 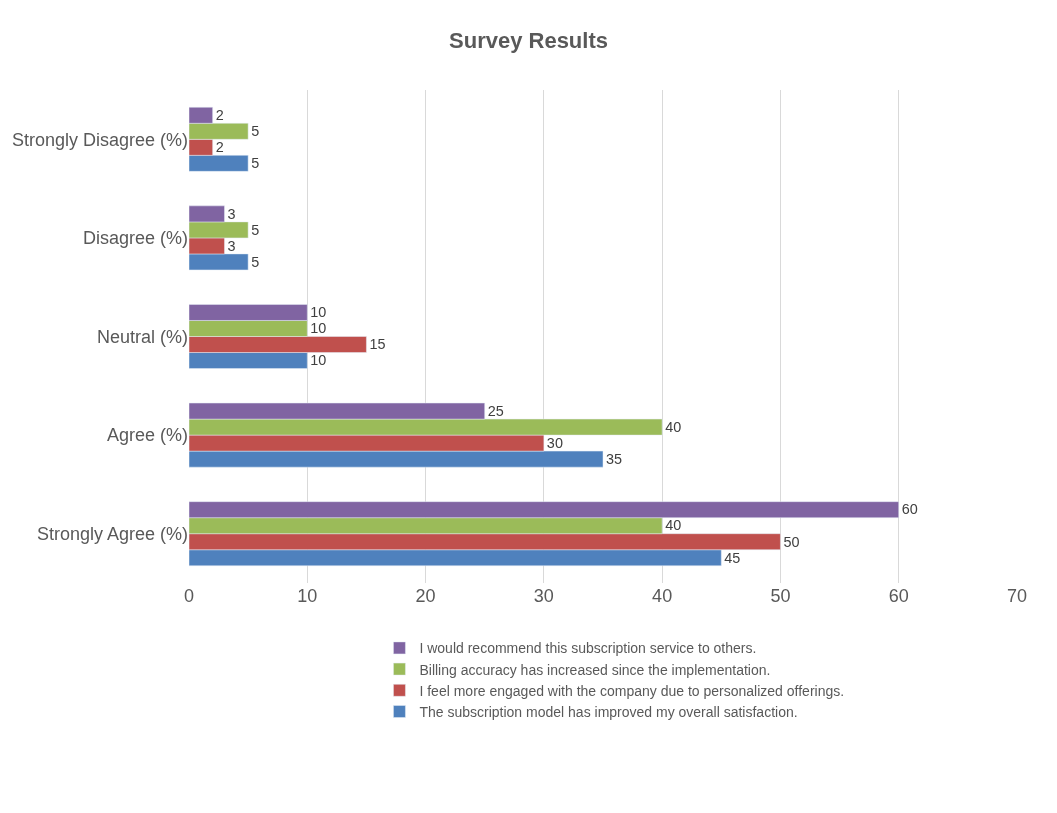 What do you see at coordinates (112, 534) in the screenshot?
I see `y-tick-label: Strongly Agree (%)` at bounding box center [112, 534].